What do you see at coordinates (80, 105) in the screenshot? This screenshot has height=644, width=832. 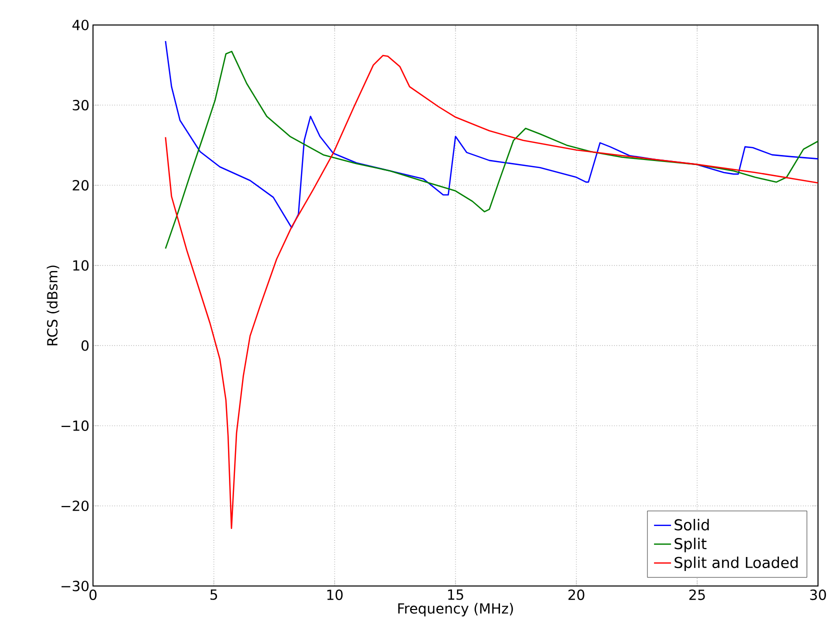 I see `y-tick-label: 30` at bounding box center [80, 105].